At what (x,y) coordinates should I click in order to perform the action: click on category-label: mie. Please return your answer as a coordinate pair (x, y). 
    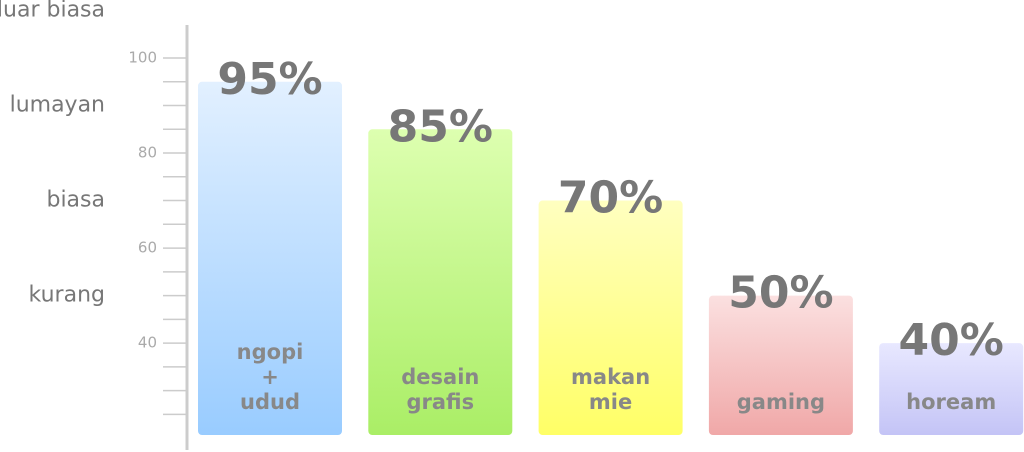
    Looking at the image, I should click on (610, 402).